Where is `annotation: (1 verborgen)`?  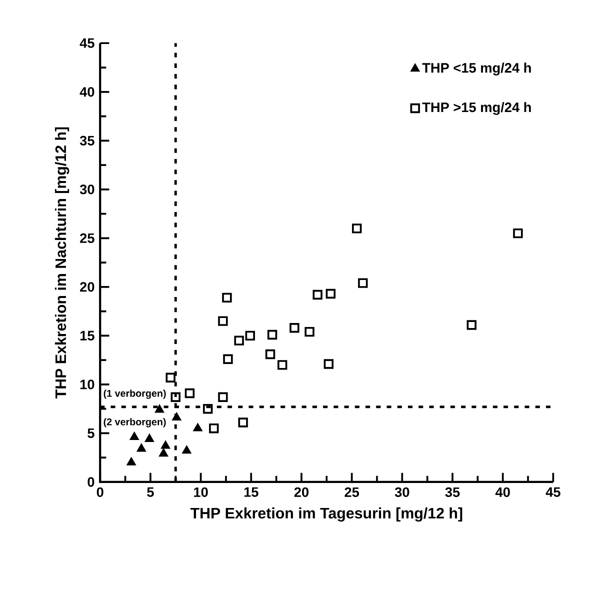 annotation: (1 verborgen) is located at coordinates (135, 394).